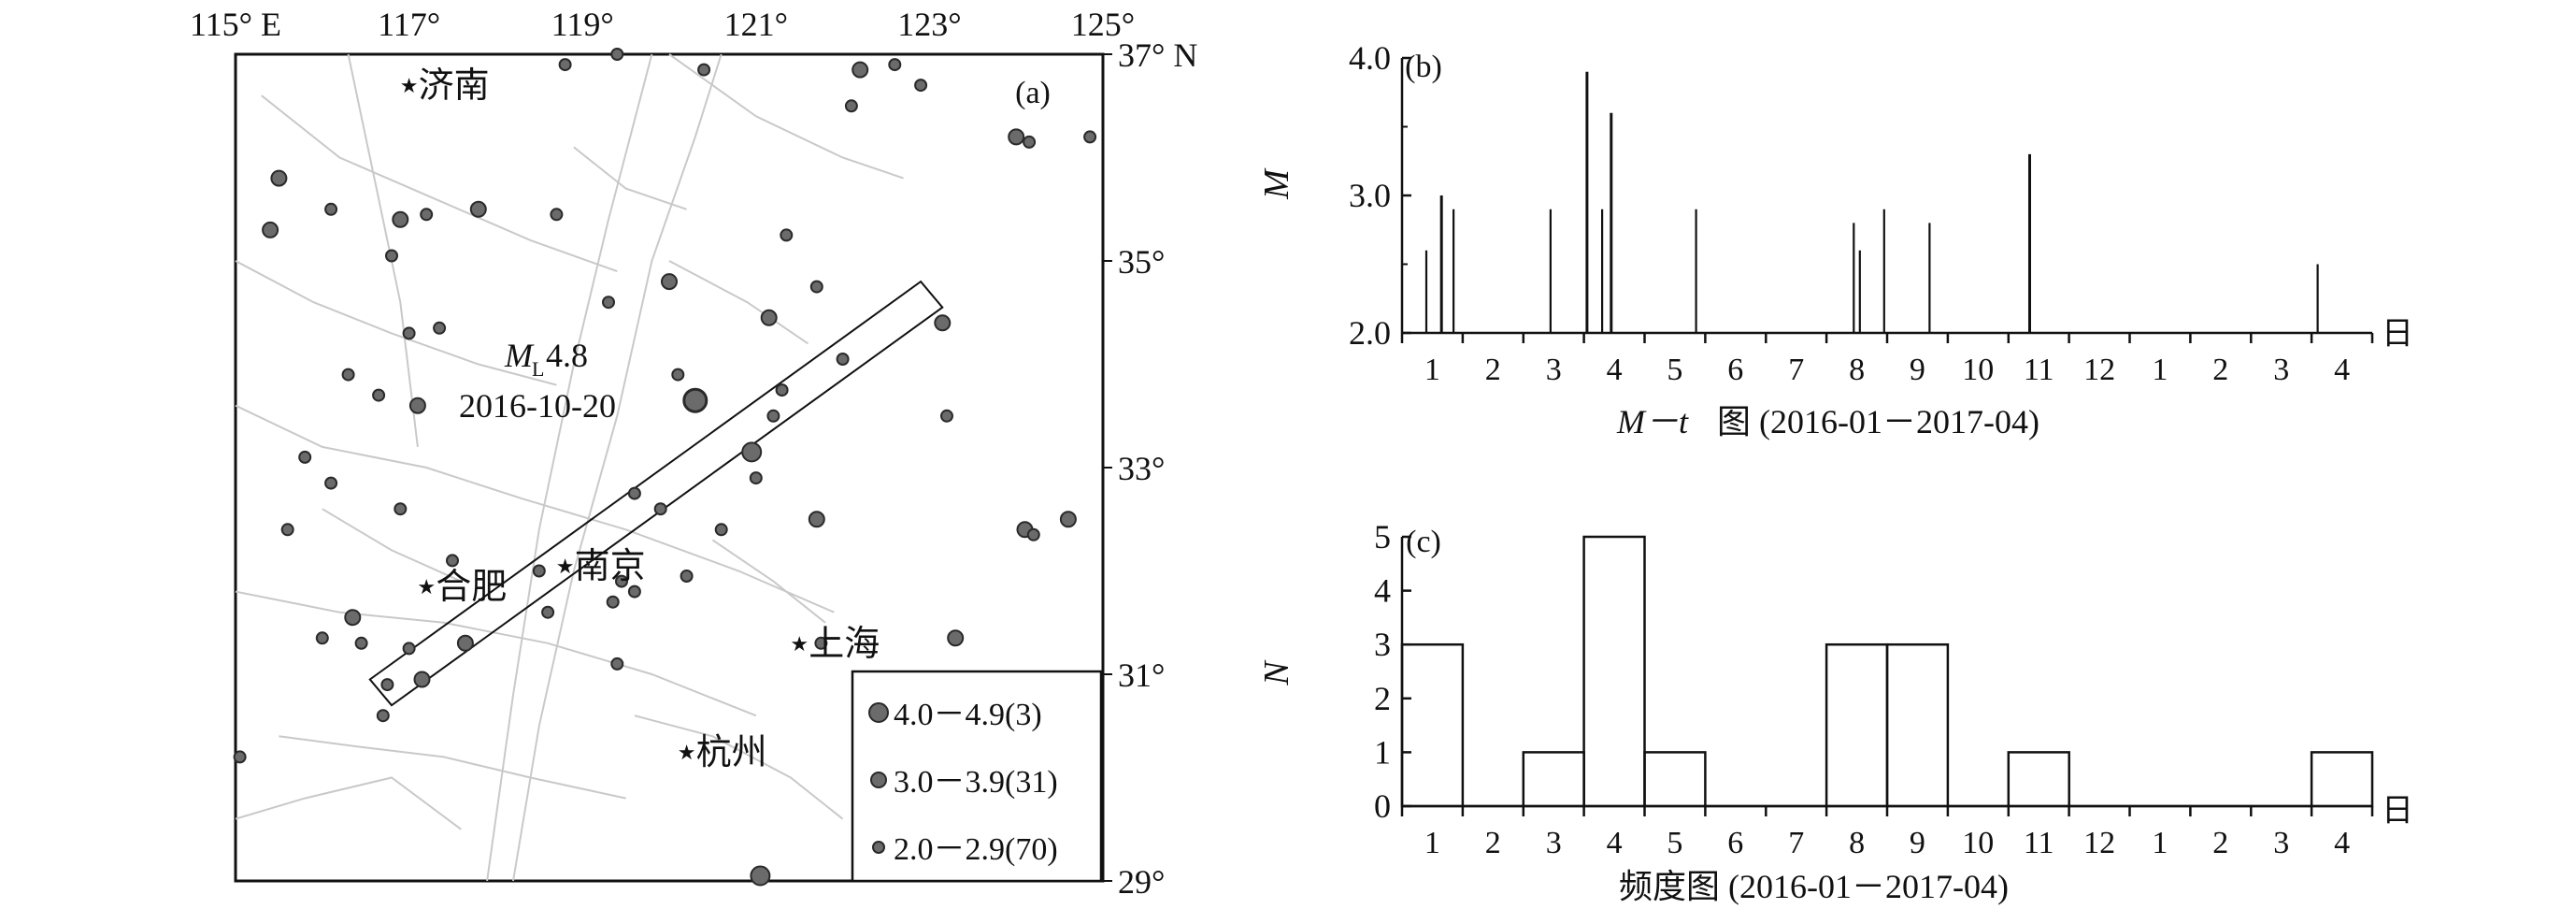  What do you see at coordinates (1103, 24) in the screenshot?
I see `longitude-tick-label: 125°` at bounding box center [1103, 24].